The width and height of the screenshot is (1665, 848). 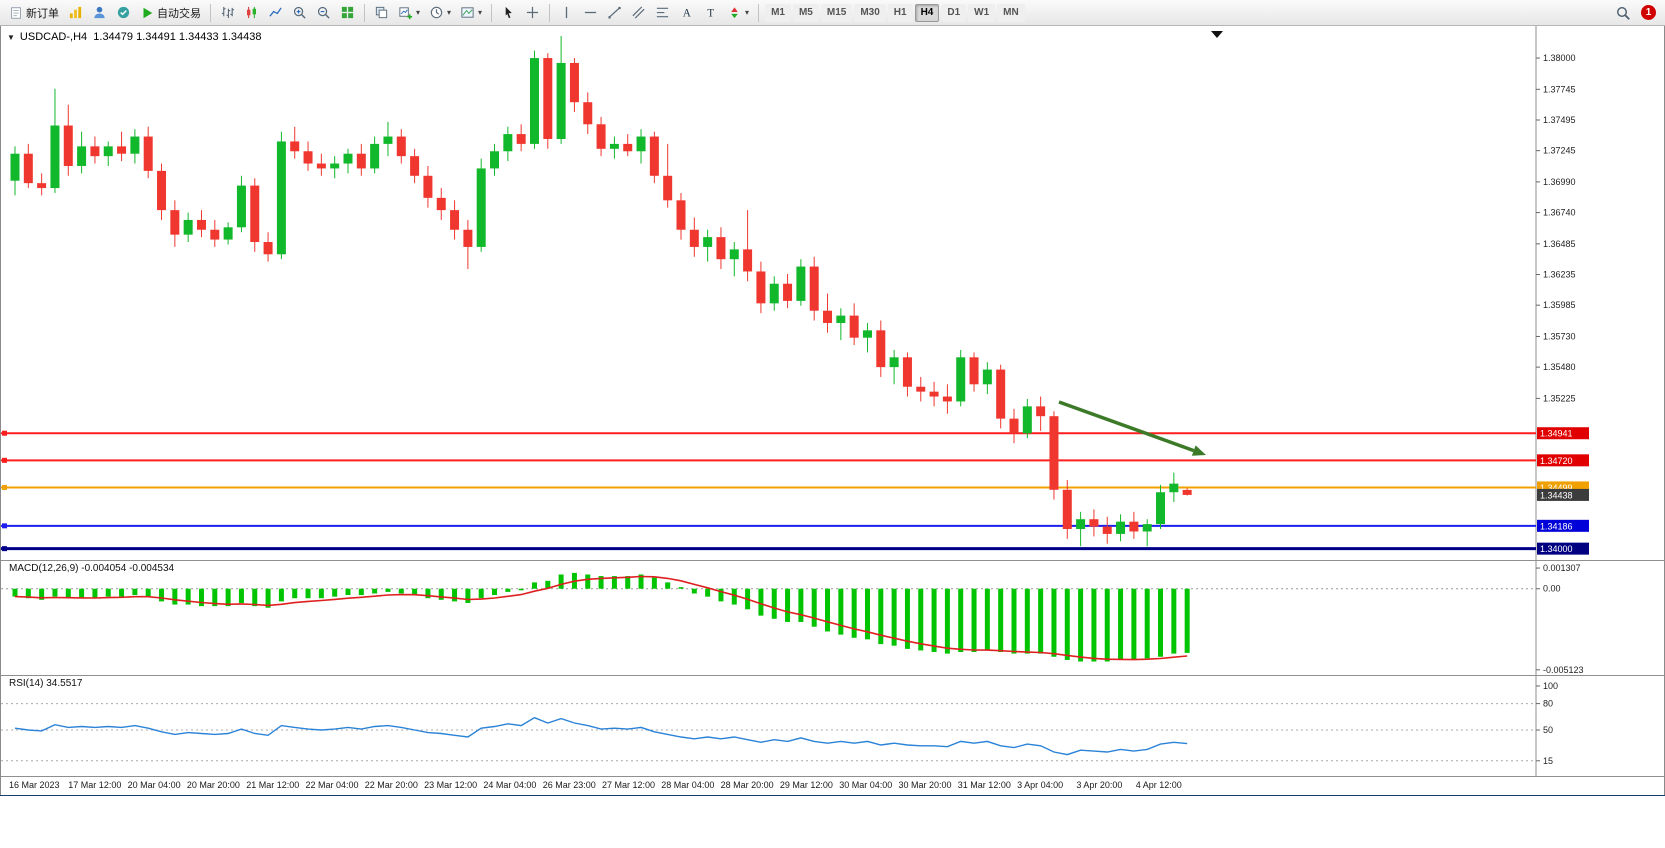 I want to click on channel-tool-button, so click(x=638, y=13).